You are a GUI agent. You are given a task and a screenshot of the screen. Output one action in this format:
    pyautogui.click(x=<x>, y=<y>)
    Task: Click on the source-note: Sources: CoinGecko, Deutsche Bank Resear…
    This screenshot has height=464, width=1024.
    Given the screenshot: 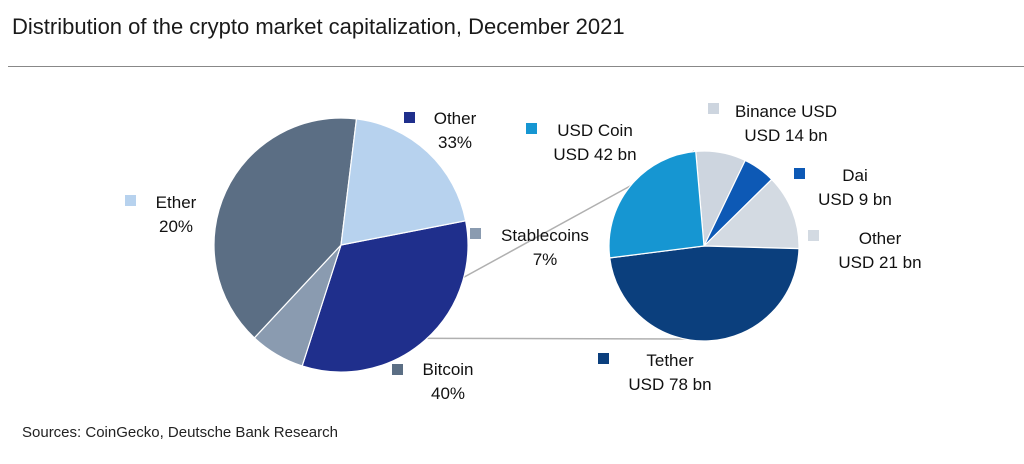 What is the action you would take?
    pyautogui.click(x=180, y=432)
    